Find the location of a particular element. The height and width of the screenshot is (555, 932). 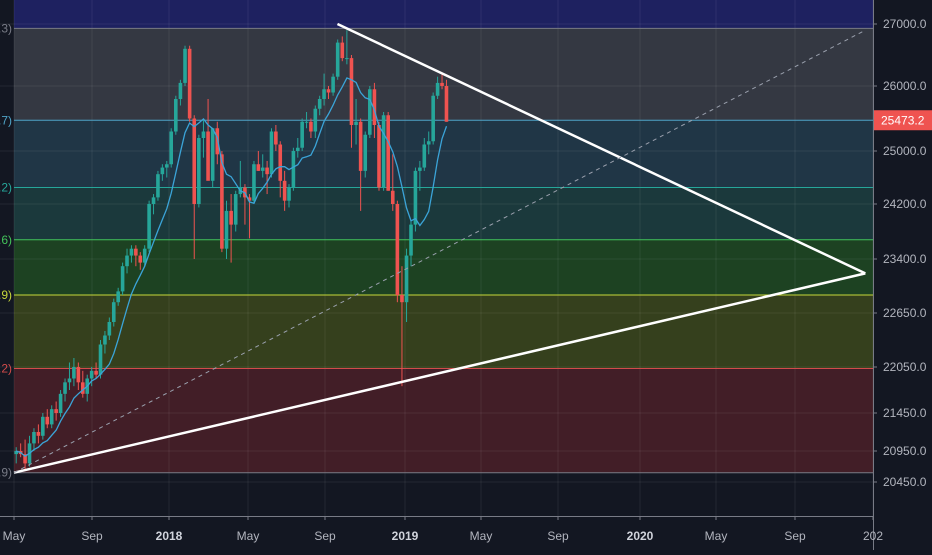

fib-level-label: .2) is located at coordinates (6, 187).